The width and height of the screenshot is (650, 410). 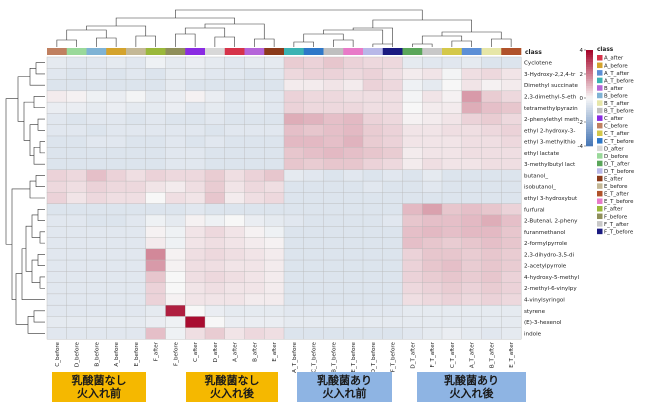 I want to click on legend-label: D_T_after, so click(x=617, y=164).